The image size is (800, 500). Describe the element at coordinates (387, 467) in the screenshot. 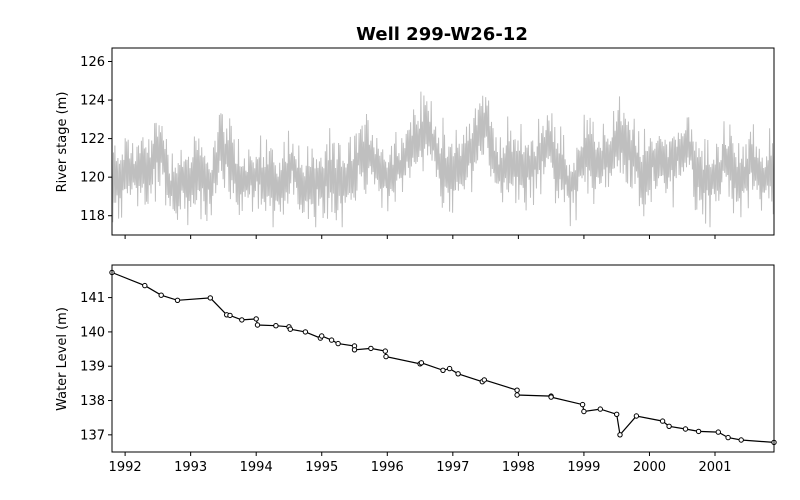

I see `xtick-label: 1996` at that location.